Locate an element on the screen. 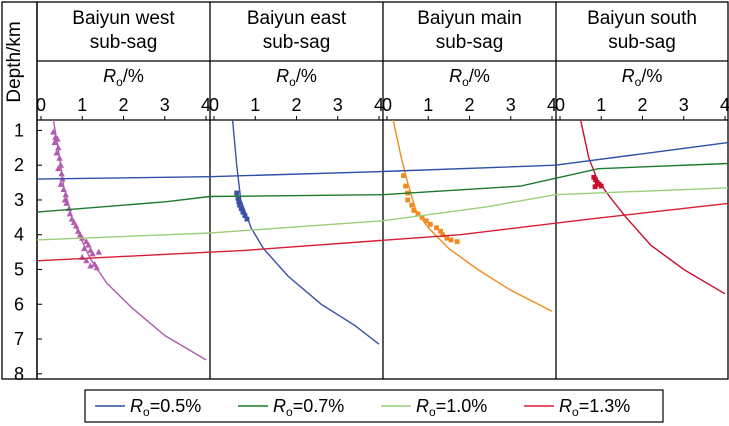 The width and height of the screenshot is (729, 426). depth-label-cell is located at coordinates (19, 190).